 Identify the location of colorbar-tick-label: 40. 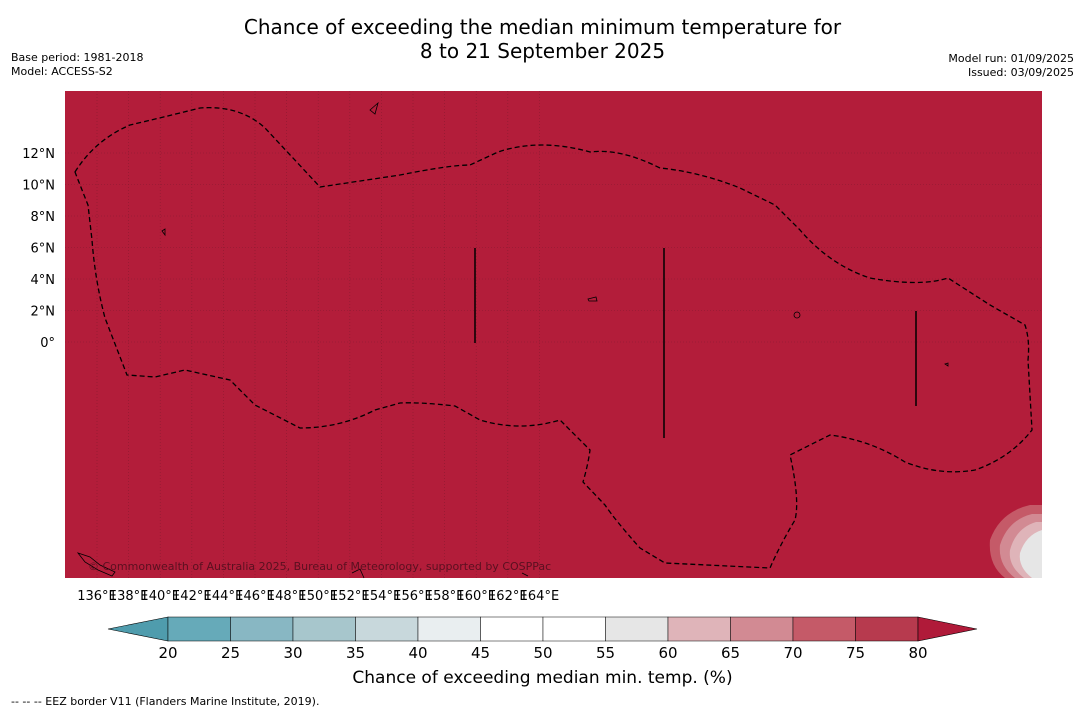
(418, 653).